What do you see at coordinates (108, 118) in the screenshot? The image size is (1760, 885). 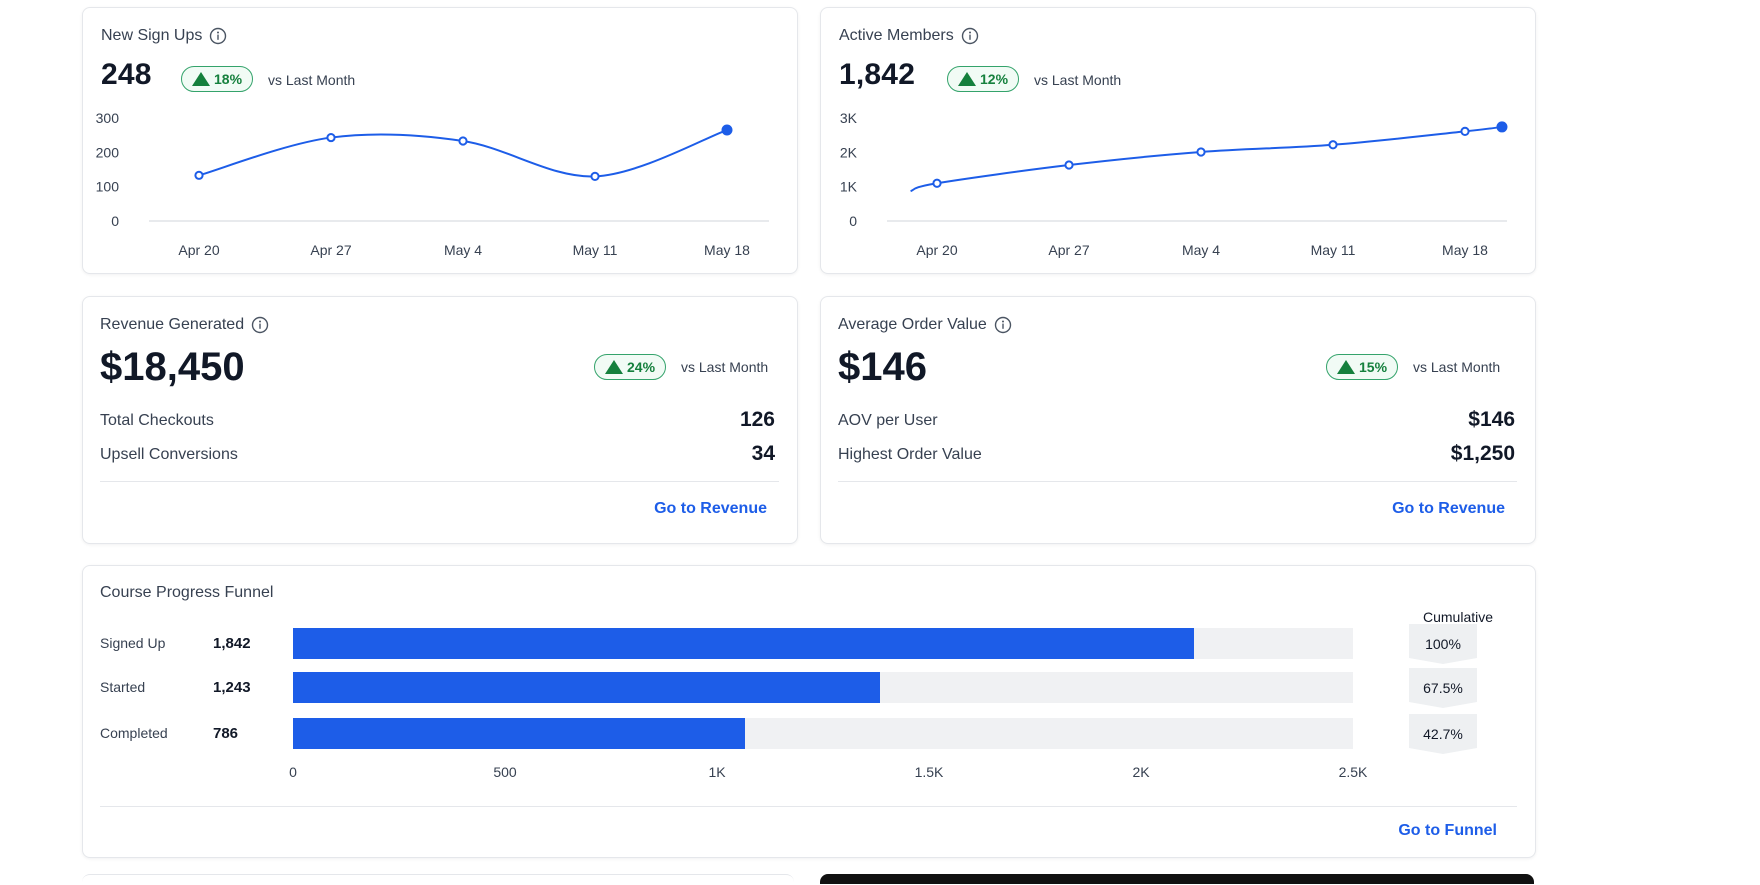 I see `signups-y-tick-label: 300` at bounding box center [108, 118].